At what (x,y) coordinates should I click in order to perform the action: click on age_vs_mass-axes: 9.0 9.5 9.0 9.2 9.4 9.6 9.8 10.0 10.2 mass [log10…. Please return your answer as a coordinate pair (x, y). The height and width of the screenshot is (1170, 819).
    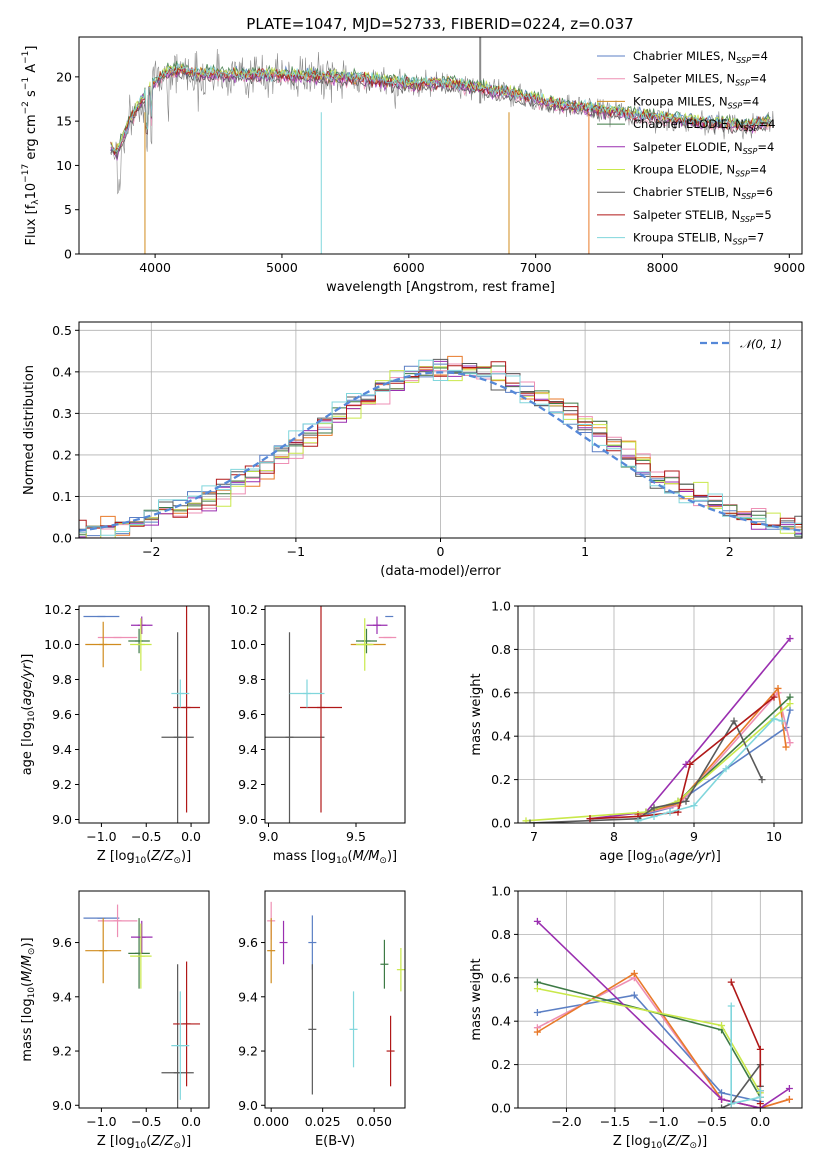
    Looking at the image, I should click on (318, 734).